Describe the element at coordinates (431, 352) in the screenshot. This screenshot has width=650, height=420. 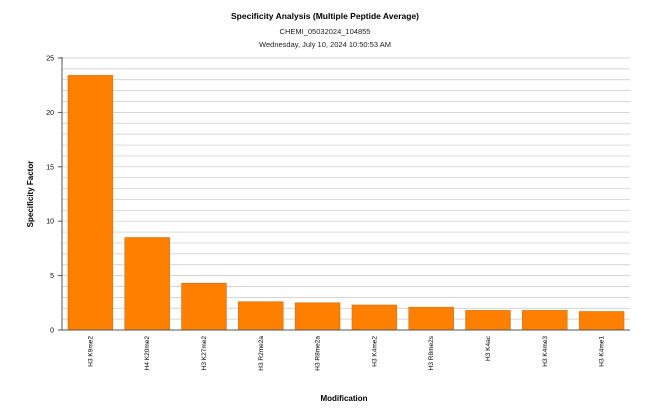
I see `x-tick-label: H3 R8me2s` at that location.